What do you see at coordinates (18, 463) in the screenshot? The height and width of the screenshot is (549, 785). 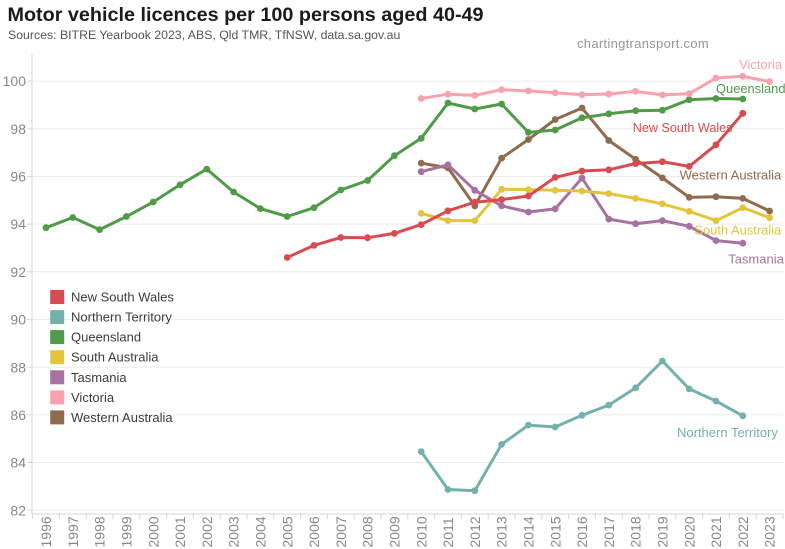 I see `svg-text: 84` at bounding box center [18, 463].